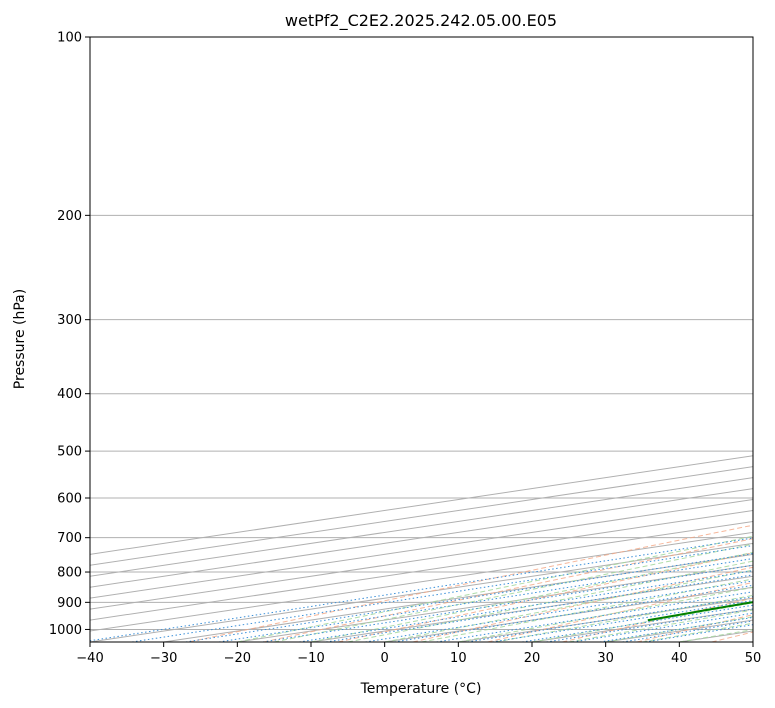  Describe the element at coordinates (753, 658) in the screenshot. I see `x-tick-label: 50` at that location.